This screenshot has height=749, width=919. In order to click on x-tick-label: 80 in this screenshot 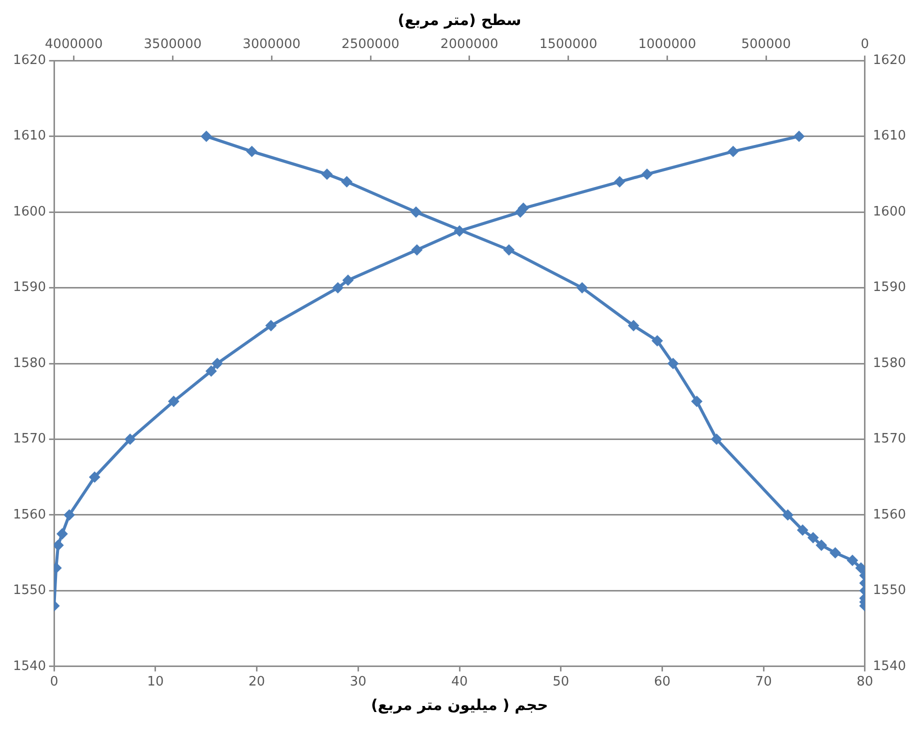, I will do `click(865, 682)`.